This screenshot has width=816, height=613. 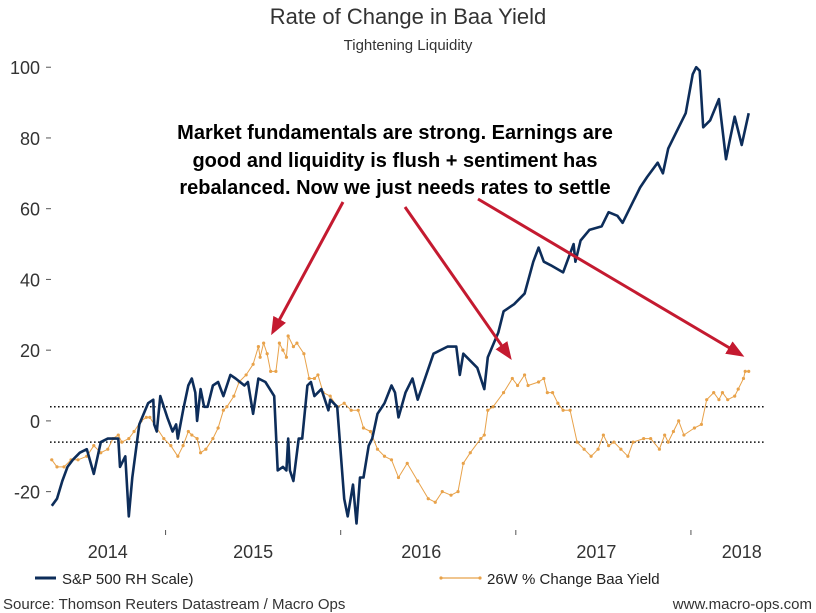 I want to click on legend: S&P 500 RH Scale) 26W % Change Baa Yield, so click(x=347, y=579).